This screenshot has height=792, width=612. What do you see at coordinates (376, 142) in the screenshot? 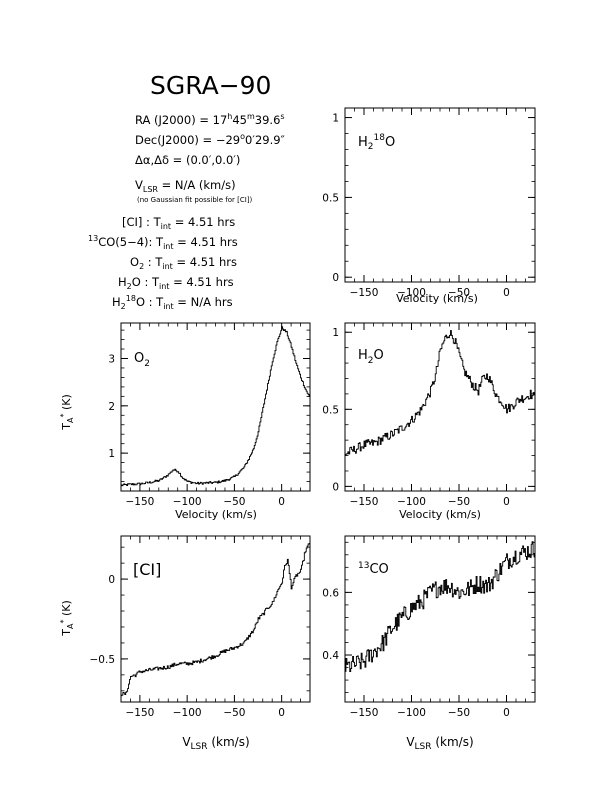
I see `label-h218o: H218O` at bounding box center [376, 142].